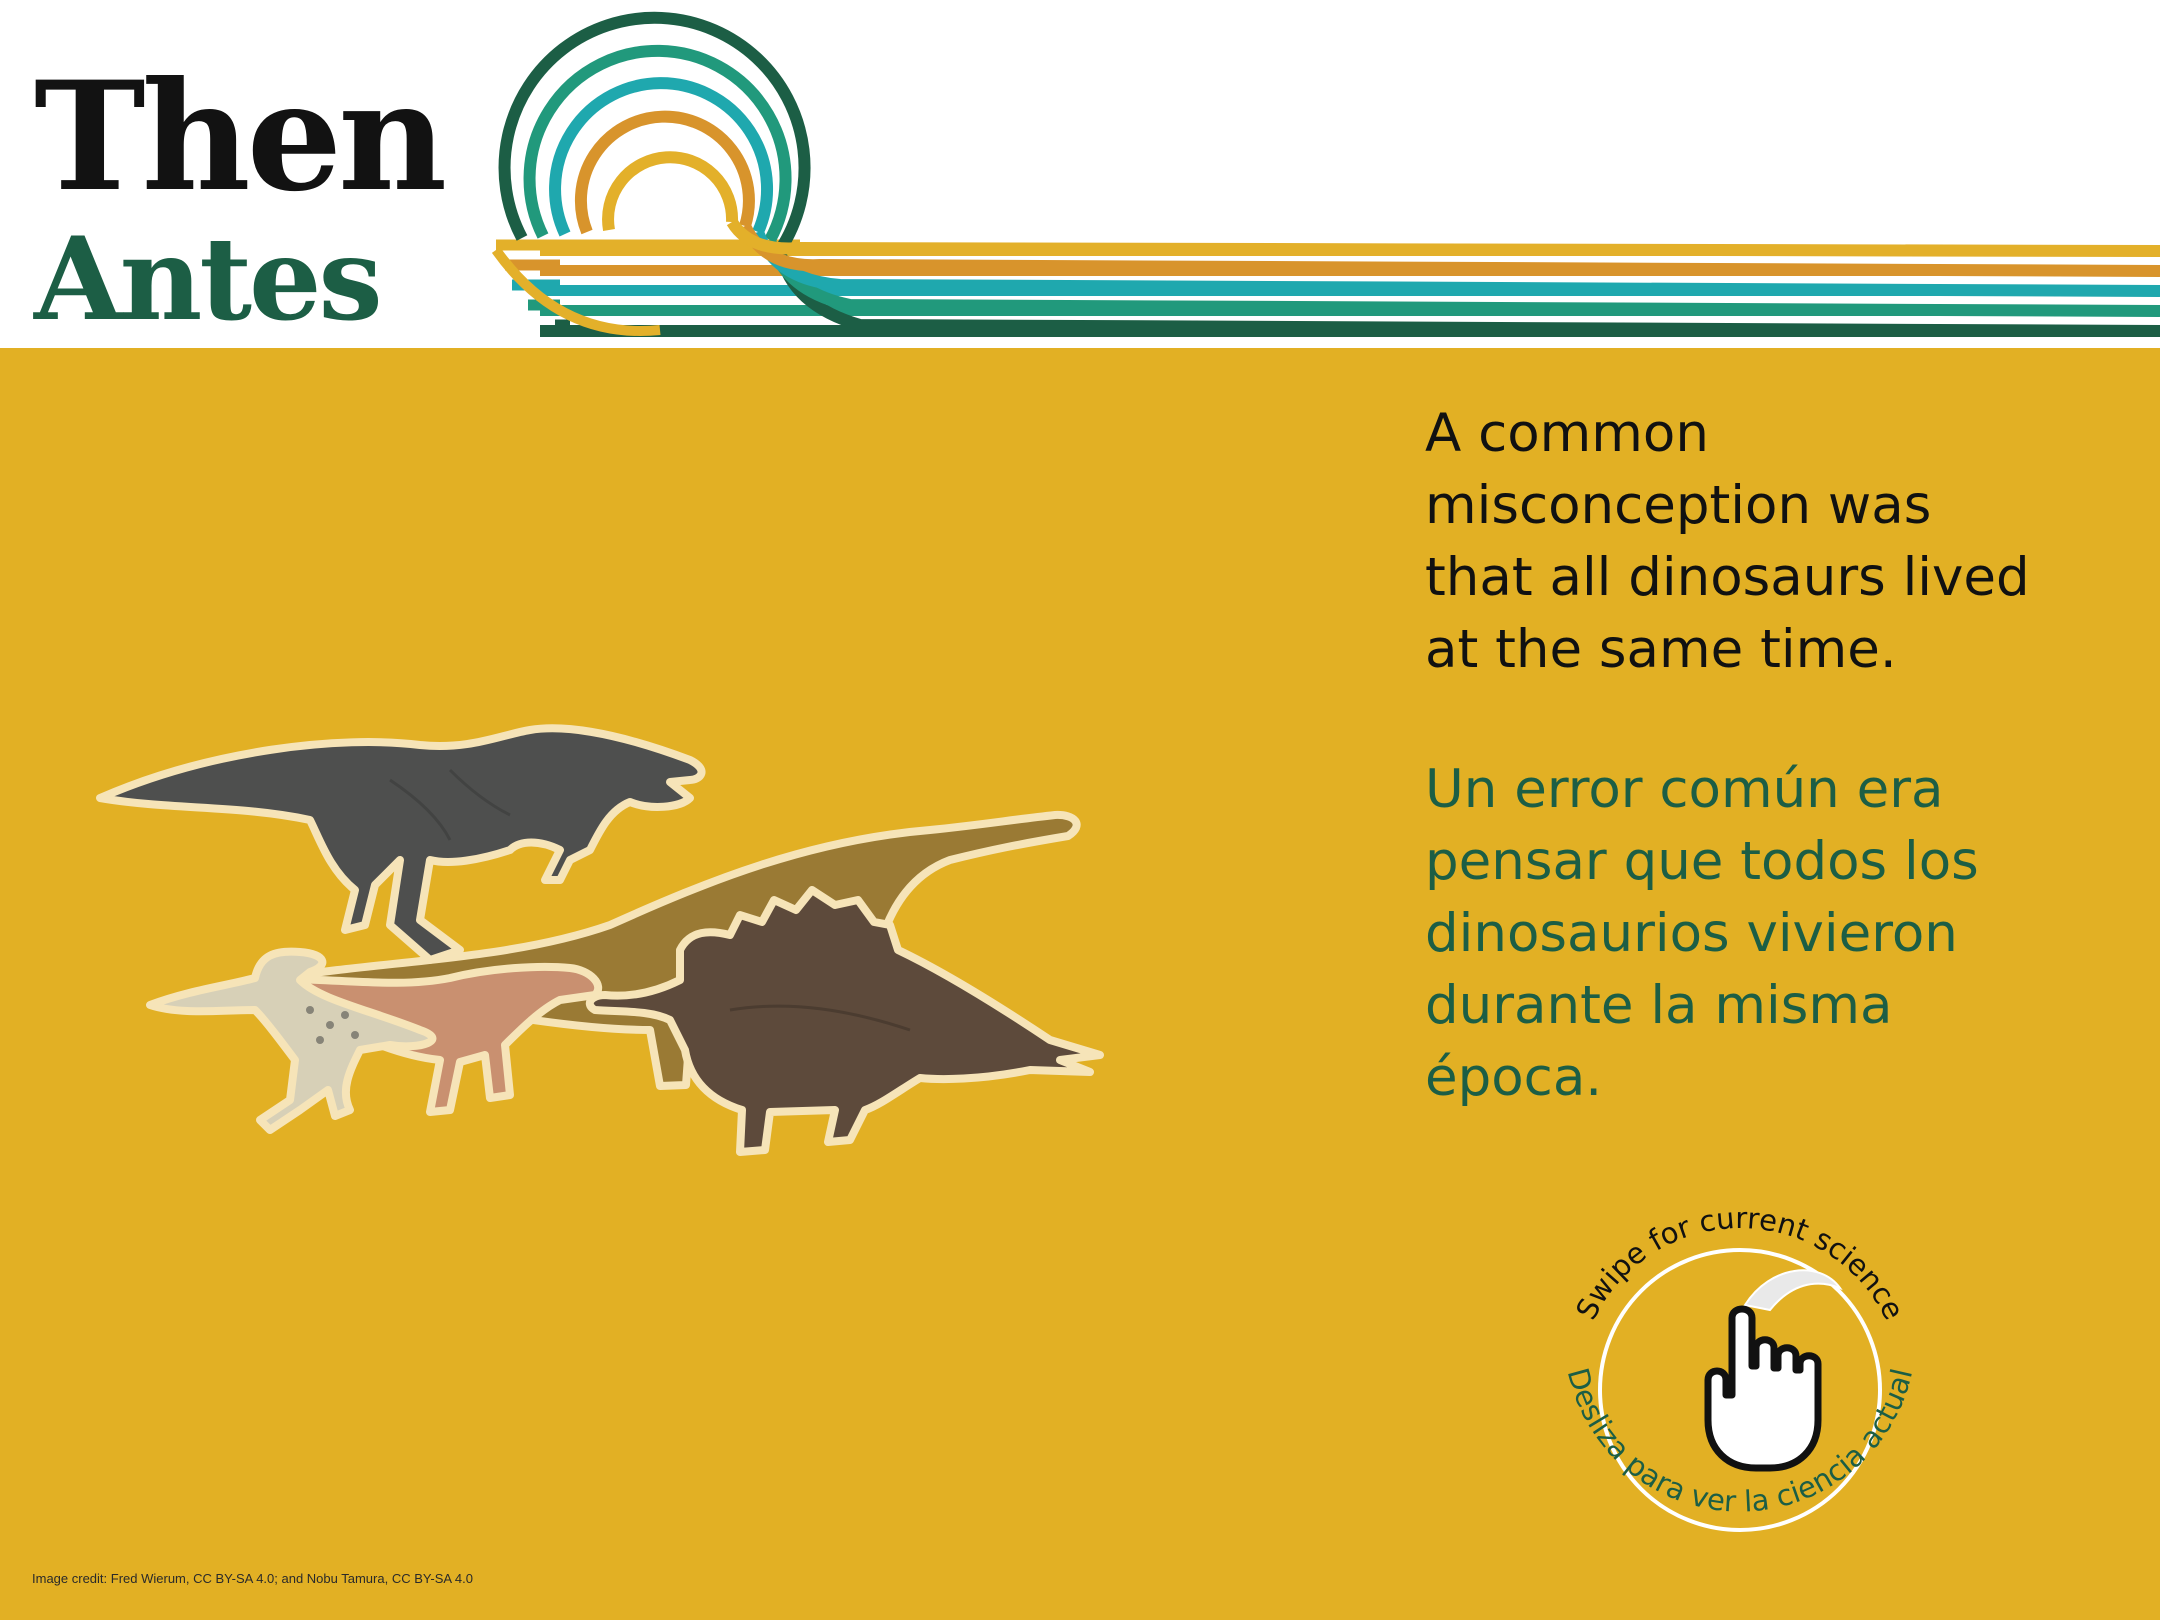  What do you see at coordinates (1684, 789) in the screenshot?
I see `text-es-line: Un error común era` at bounding box center [1684, 789].